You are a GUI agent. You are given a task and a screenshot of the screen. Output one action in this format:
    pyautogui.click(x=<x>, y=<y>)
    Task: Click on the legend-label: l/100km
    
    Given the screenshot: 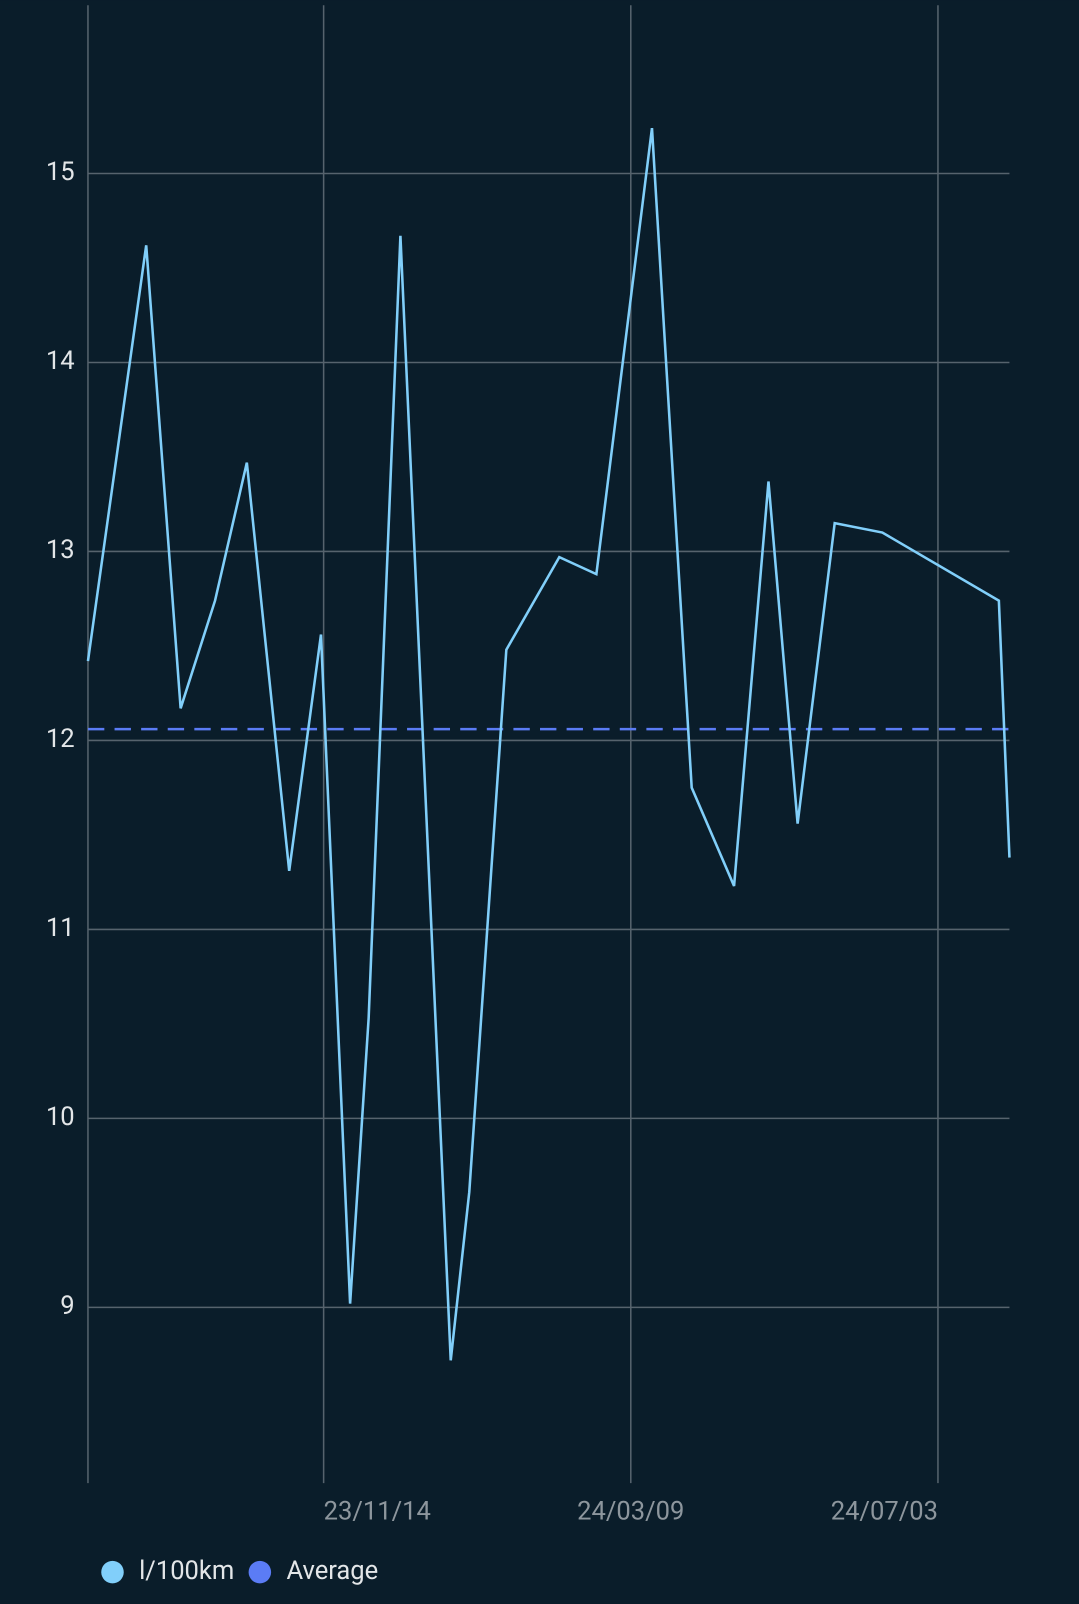 What is the action you would take?
    pyautogui.click(x=186, y=1571)
    